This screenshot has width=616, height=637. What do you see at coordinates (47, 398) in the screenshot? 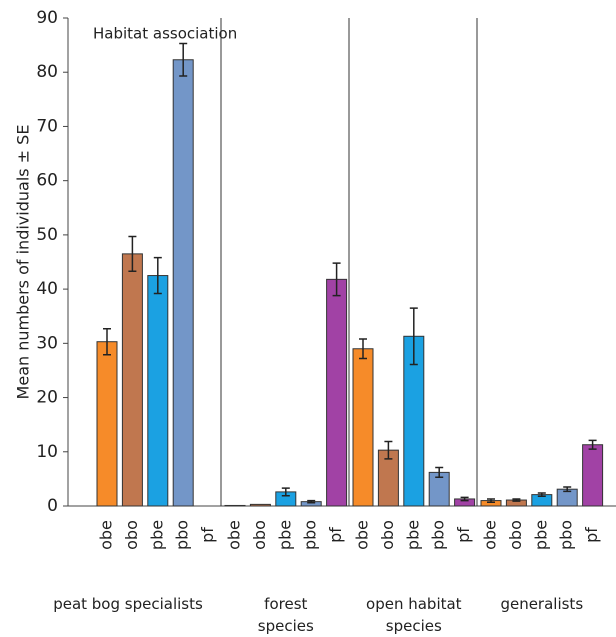
I see `y-tick-label: 20` at bounding box center [47, 398].